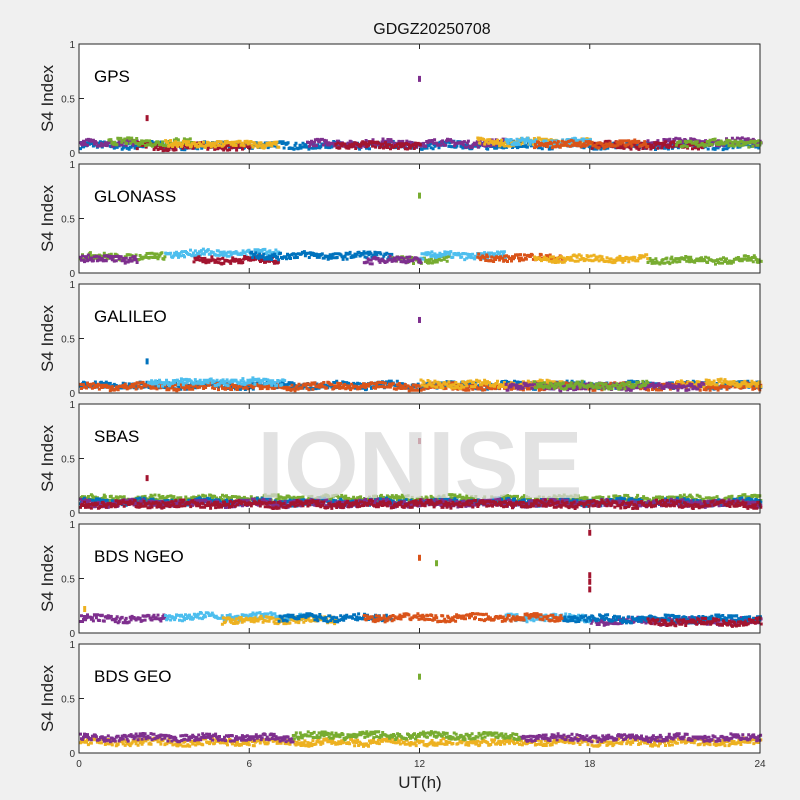 The image size is (800, 800). What do you see at coordinates (79, 764) in the screenshot?
I see `x-tick-label: 0` at bounding box center [79, 764].